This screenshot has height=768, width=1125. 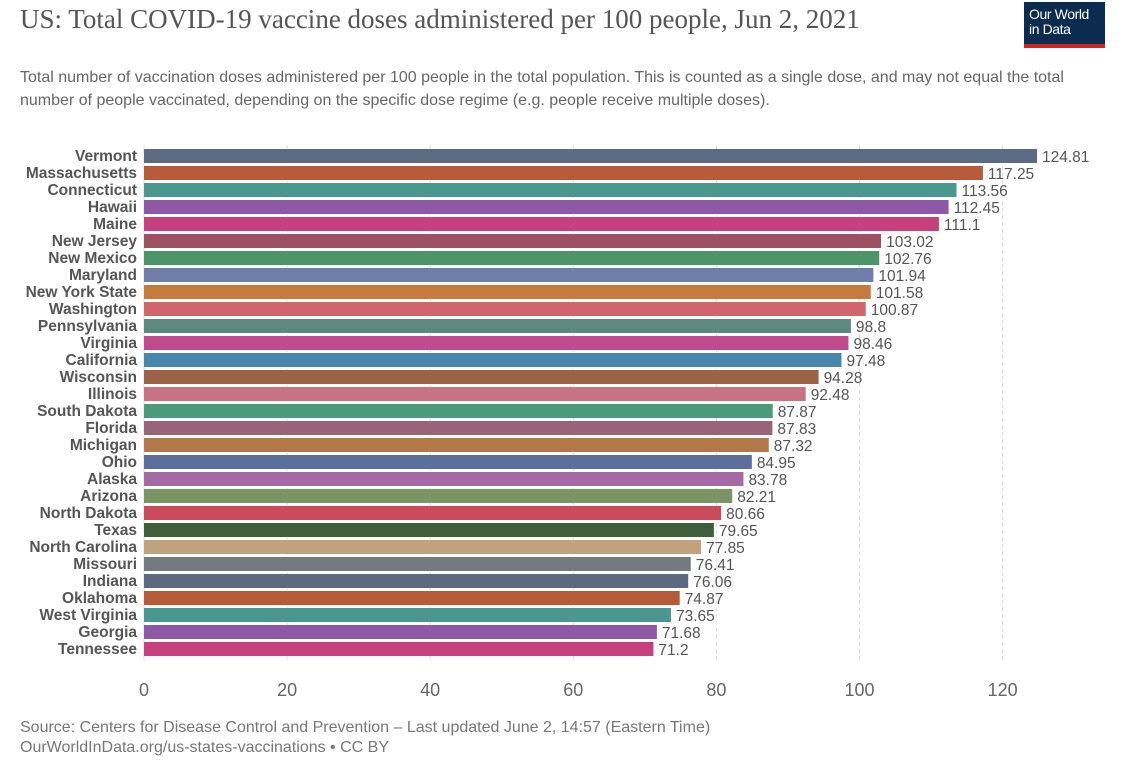 What do you see at coordinates (112, 479) in the screenshot?
I see `category-label: Alaska` at bounding box center [112, 479].